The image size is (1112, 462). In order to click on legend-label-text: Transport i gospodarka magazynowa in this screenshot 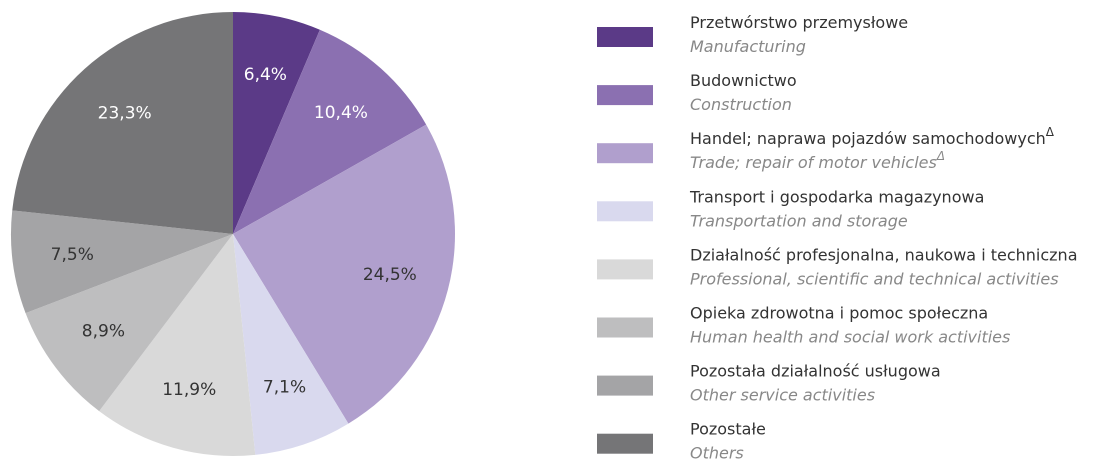, I will do `click(836, 196)`.